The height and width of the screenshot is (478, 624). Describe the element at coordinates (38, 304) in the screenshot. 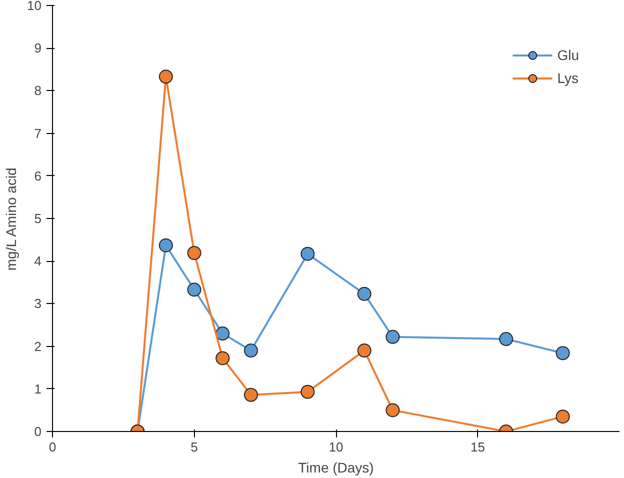

I see `y-tick-label: 3` at that location.